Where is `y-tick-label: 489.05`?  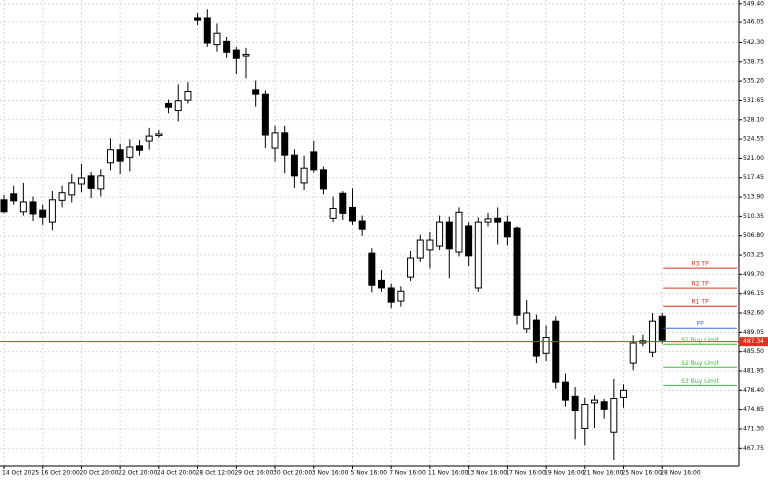 y-tick-label: 489.05 is located at coordinates (753, 332).